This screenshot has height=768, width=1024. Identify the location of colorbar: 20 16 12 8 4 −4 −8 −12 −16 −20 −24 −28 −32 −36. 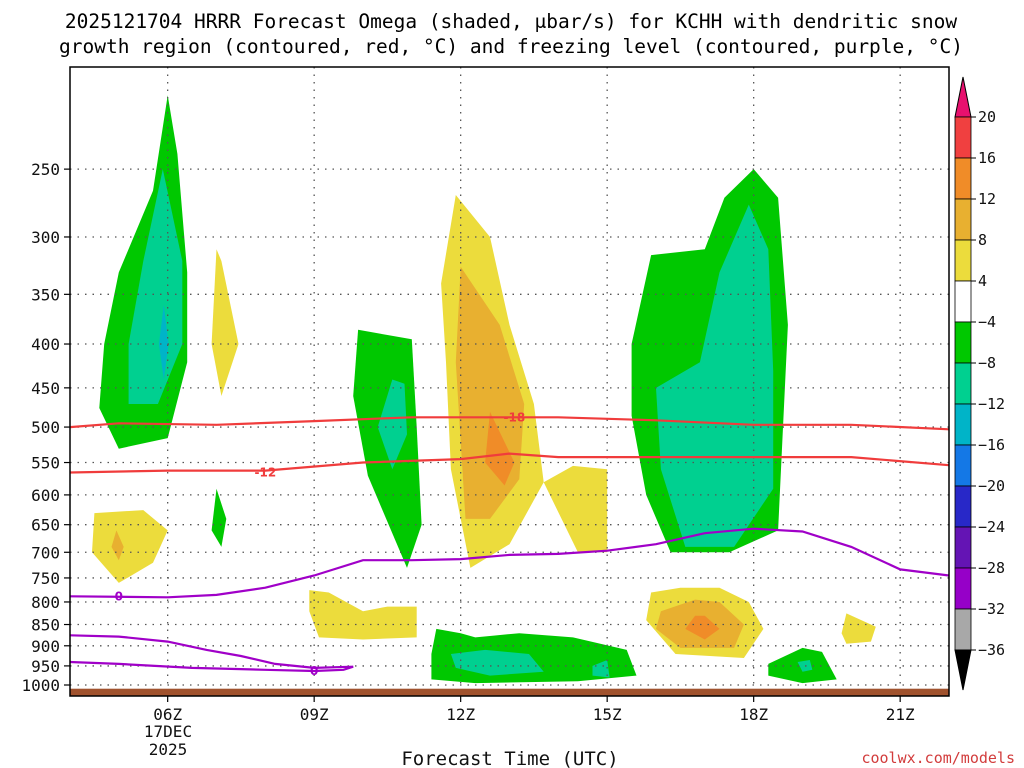
(979, 383).